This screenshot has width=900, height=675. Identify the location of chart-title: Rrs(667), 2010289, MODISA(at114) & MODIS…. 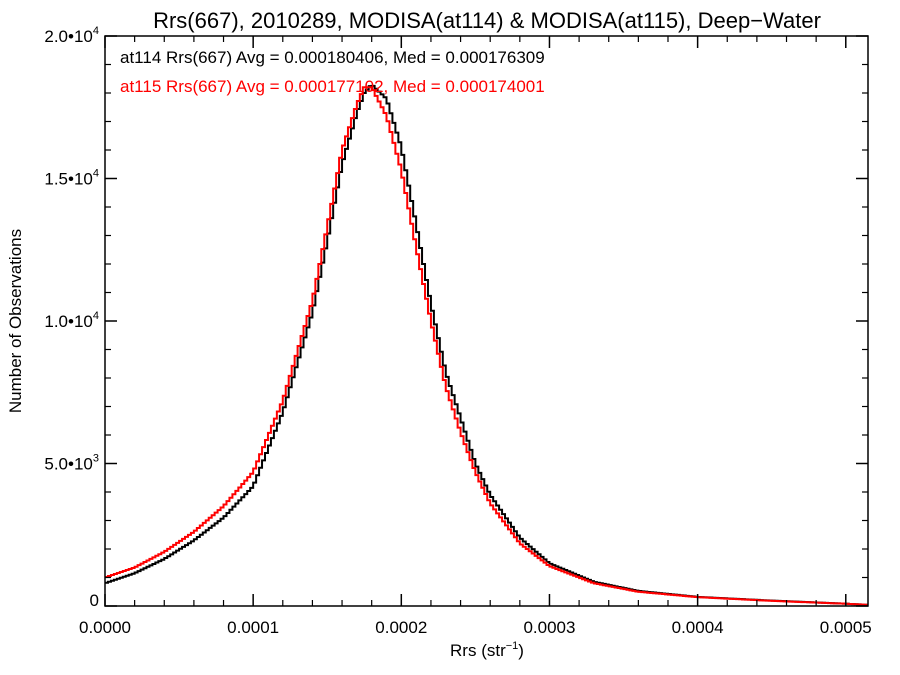
(487, 20).